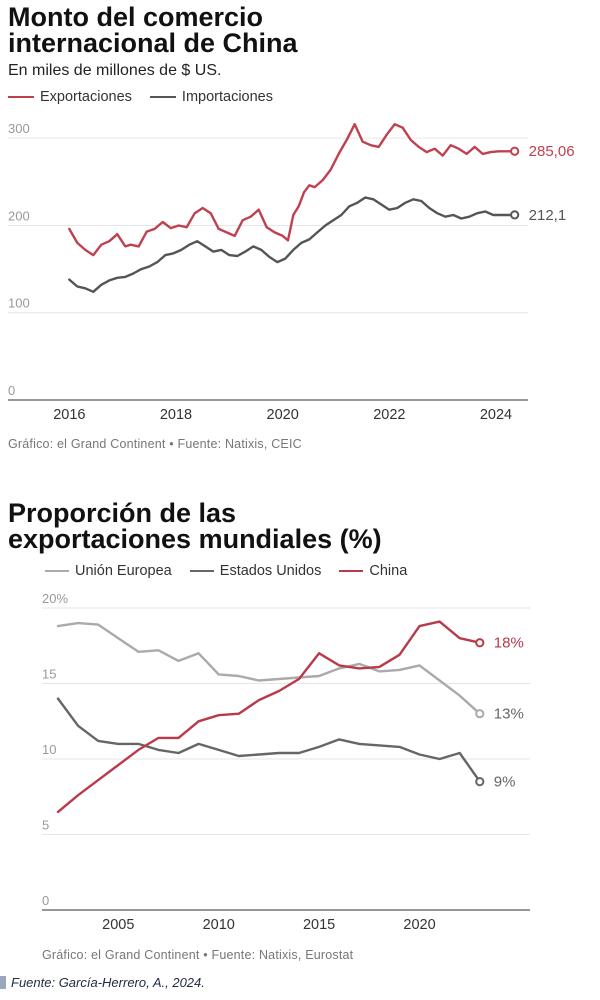  What do you see at coordinates (69, 415) in the screenshot?
I see `chart1-xtick-label-2016: 2016` at bounding box center [69, 415].